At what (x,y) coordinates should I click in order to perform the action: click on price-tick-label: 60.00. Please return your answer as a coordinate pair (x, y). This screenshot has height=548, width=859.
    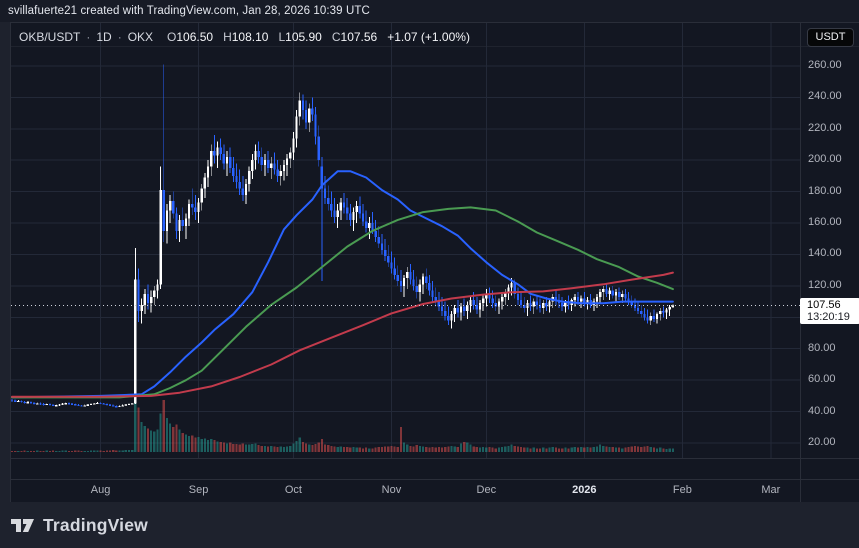
    Looking at the image, I should click on (822, 379).